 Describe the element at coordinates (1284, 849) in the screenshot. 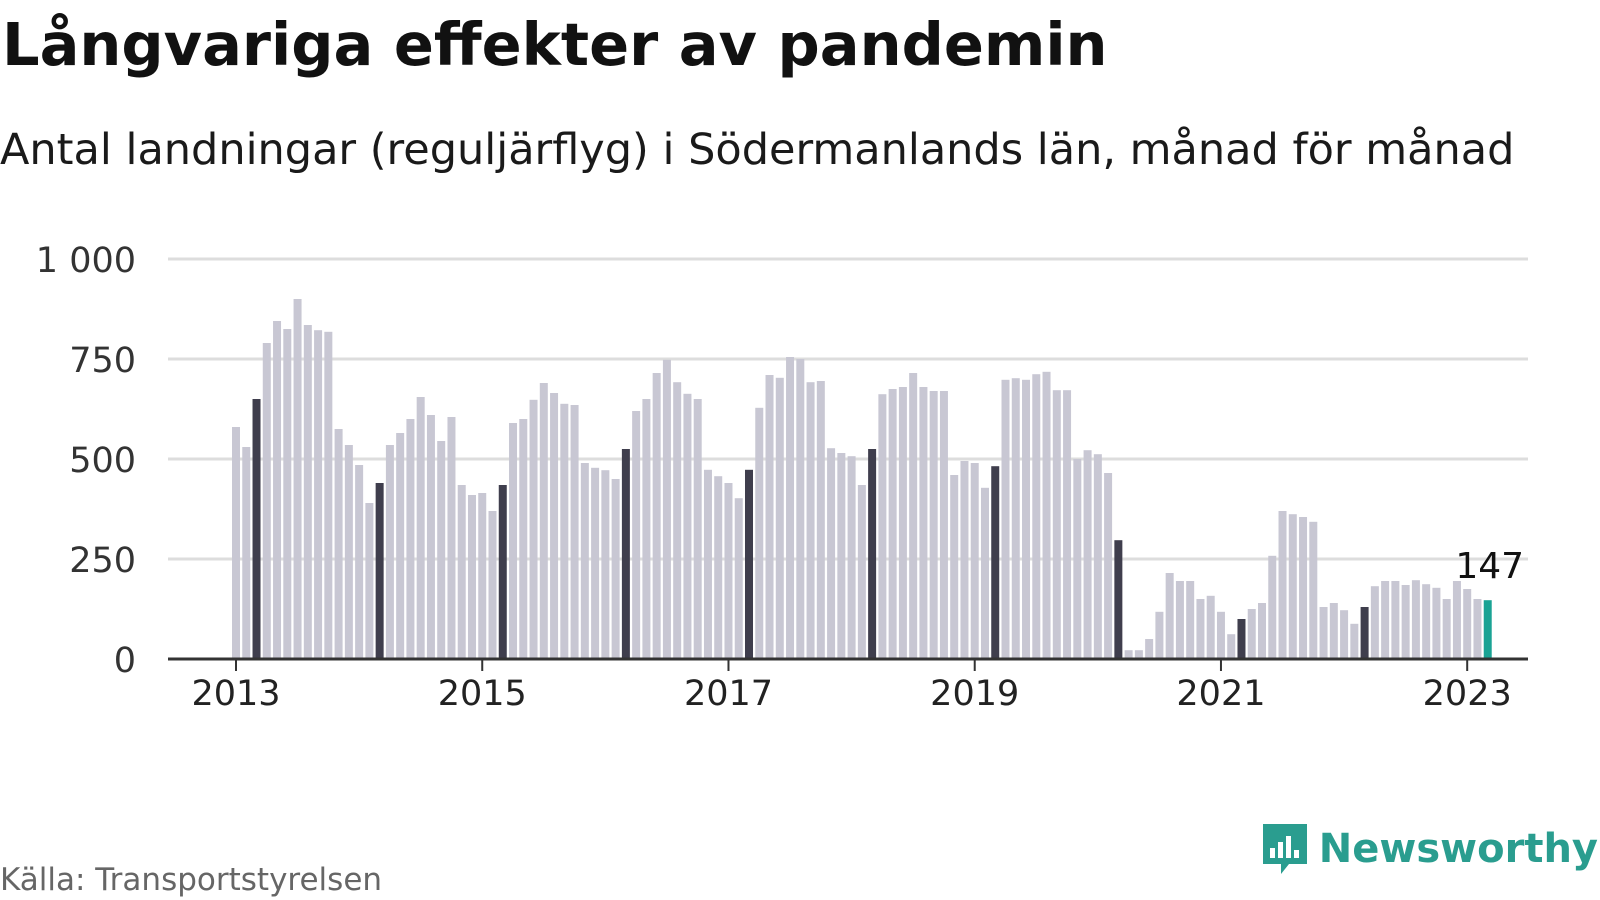

I see `newsworthy-logo-icon` at that location.